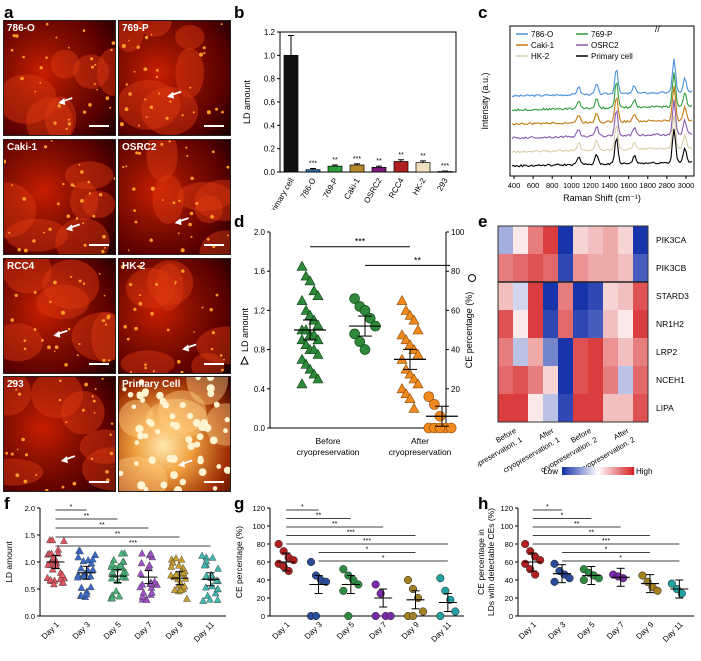  Describe the element at coordinates (247, 101) in the screenshot. I see `y-axis-label: LD amount` at that location.